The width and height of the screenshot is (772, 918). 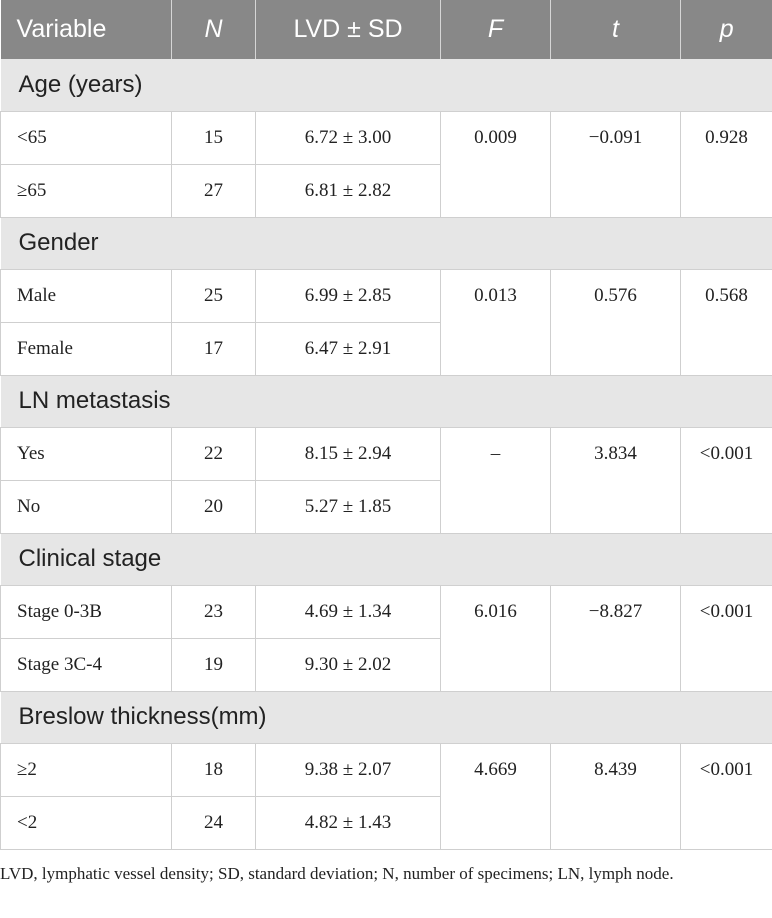 I want to click on group-f: 6.016, so click(x=495, y=638).